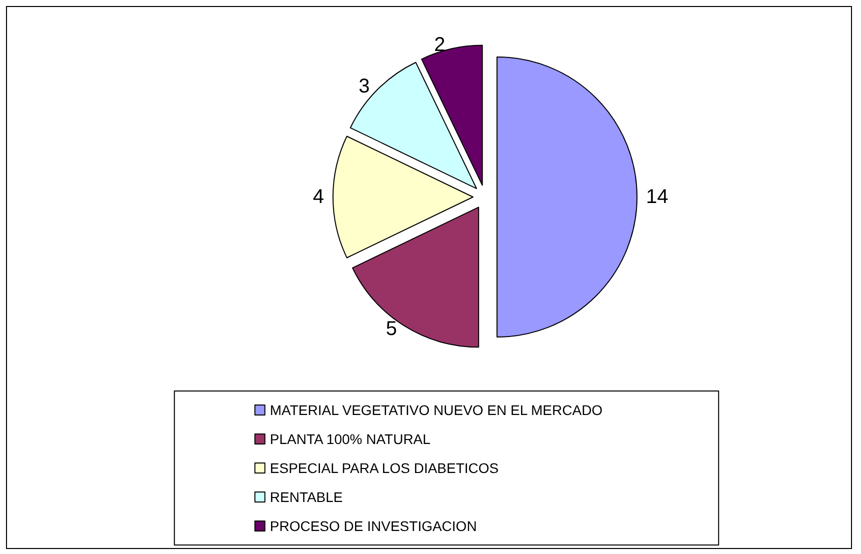  What do you see at coordinates (440, 45) in the screenshot?
I see `data-label: 2` at bounding box center [440, 45].